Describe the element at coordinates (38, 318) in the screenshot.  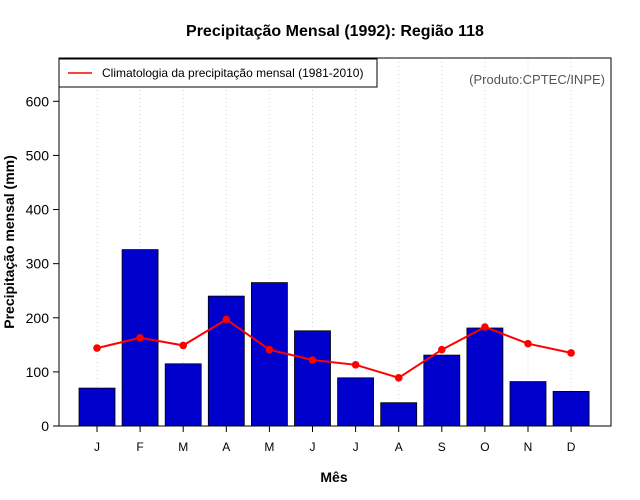
I see `y-tick-label: 200` at that location.